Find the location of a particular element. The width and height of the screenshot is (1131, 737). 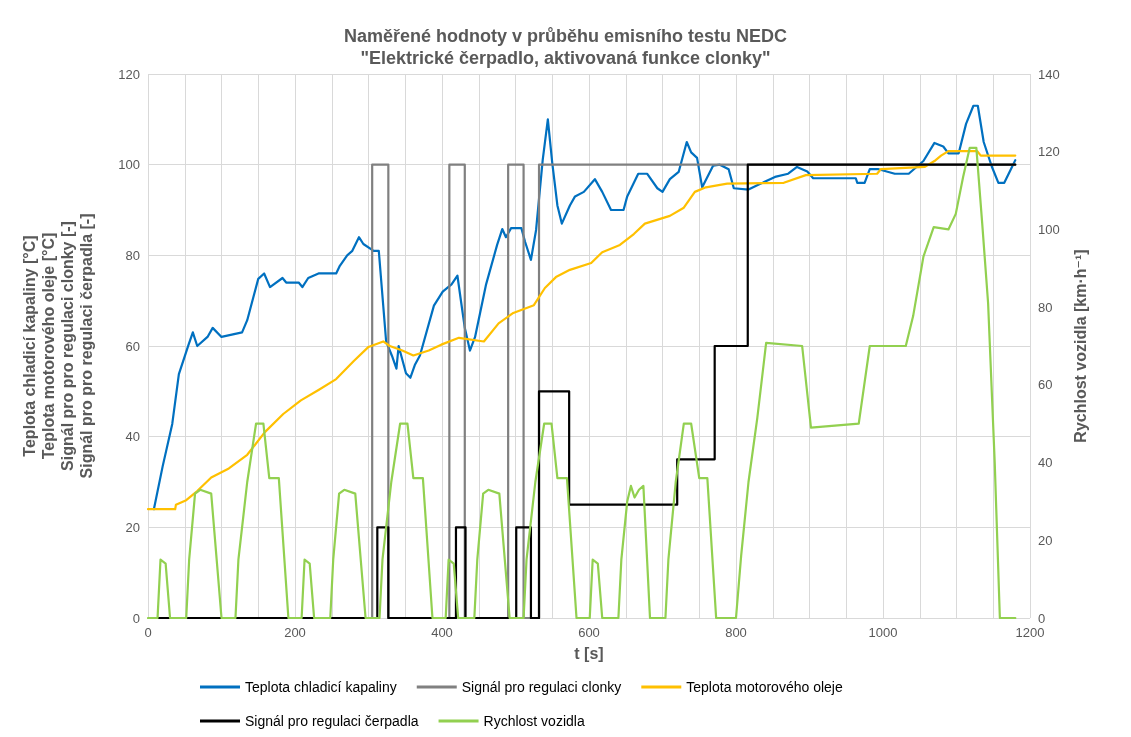

y-tick-label: 100 is located at coordinates (129, 165).